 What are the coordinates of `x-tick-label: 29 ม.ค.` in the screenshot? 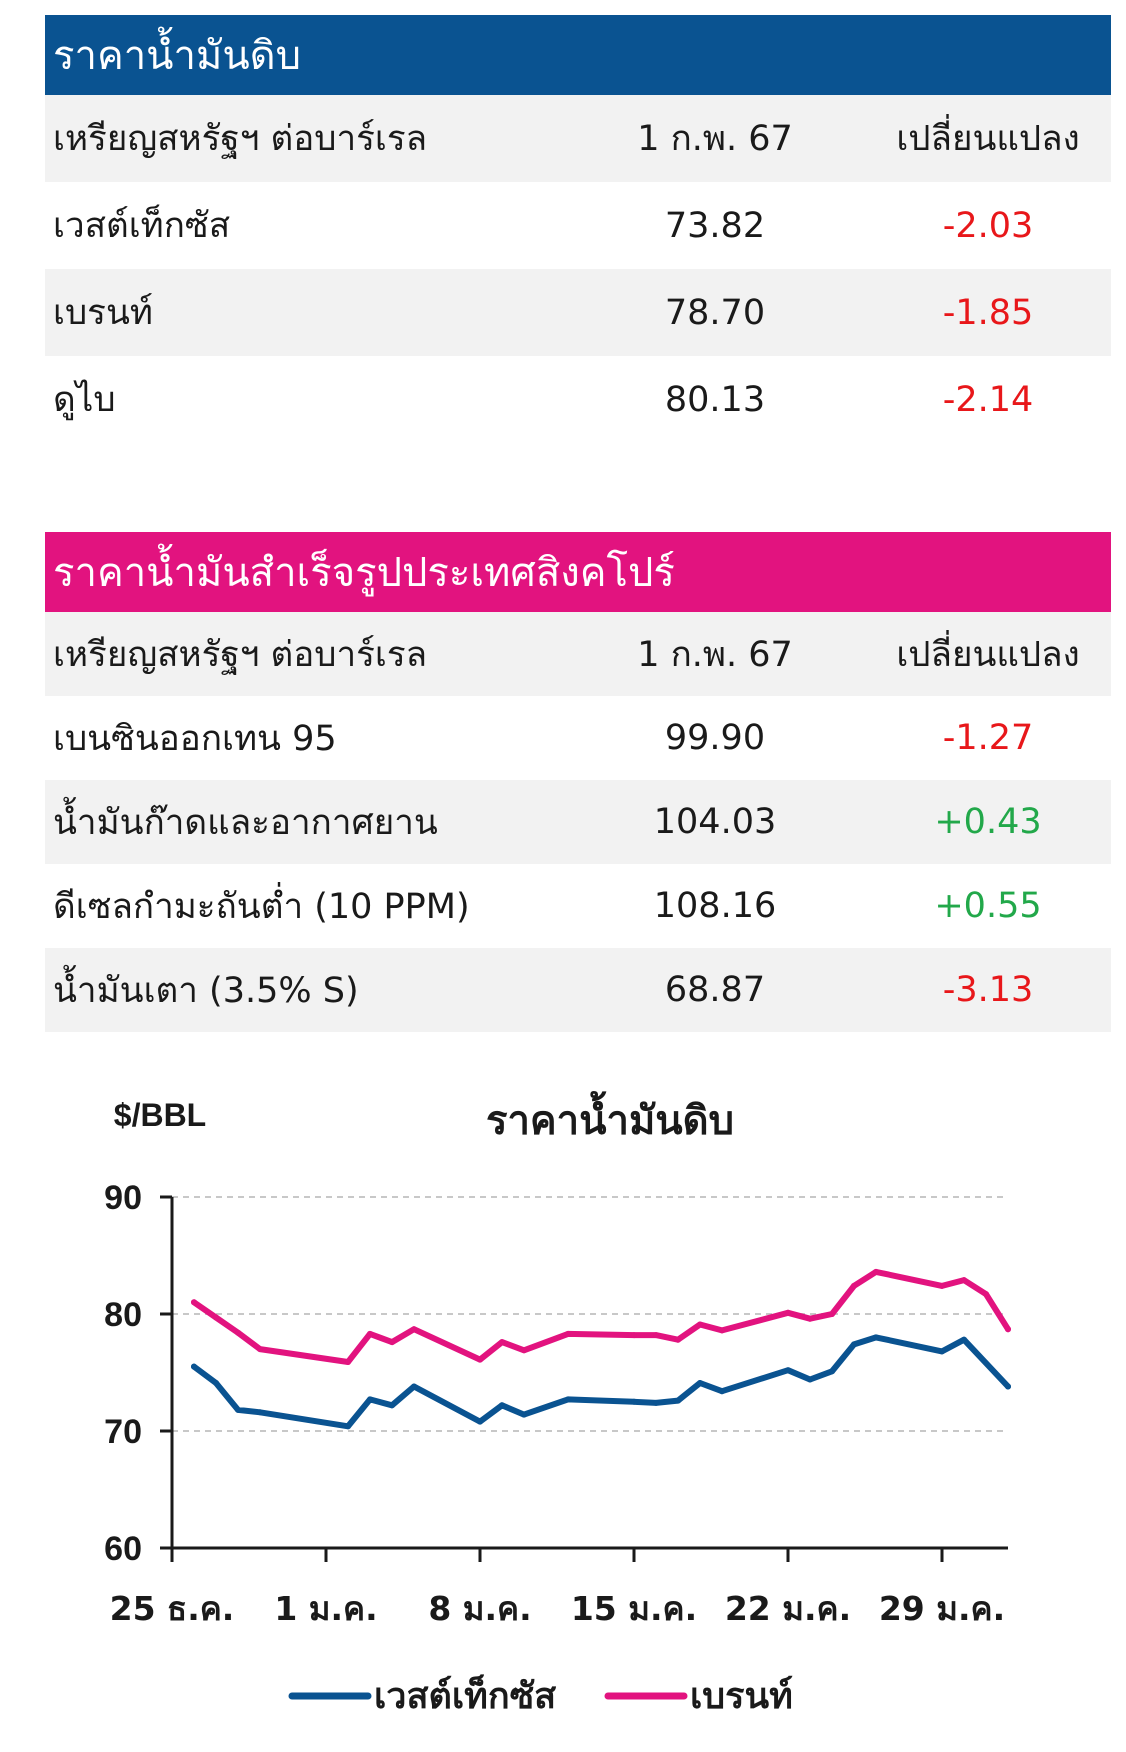 It's located at (942, 1608).